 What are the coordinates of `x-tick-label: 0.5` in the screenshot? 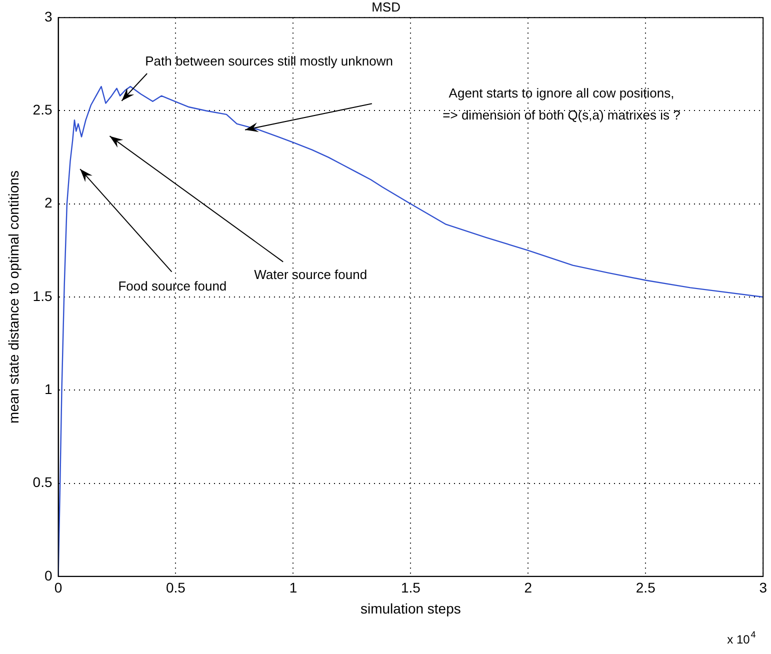 It's located at (176, 588).